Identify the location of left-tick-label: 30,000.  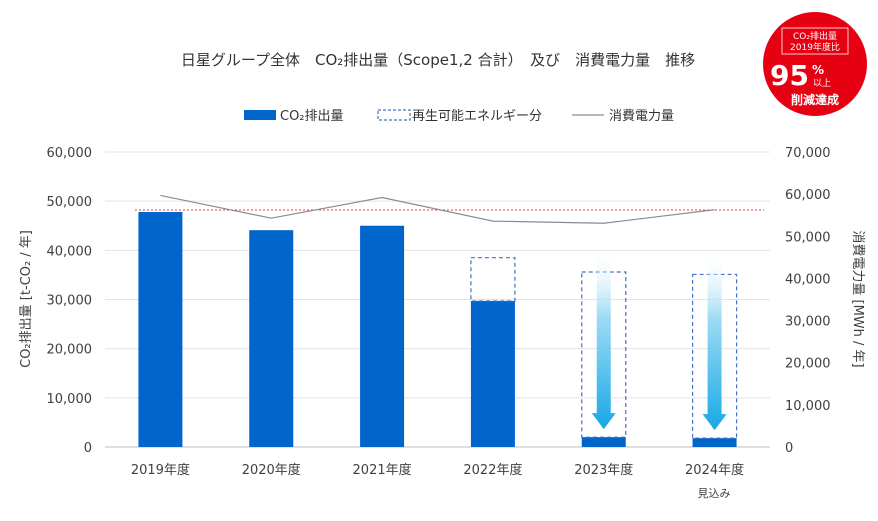
(70, 301).